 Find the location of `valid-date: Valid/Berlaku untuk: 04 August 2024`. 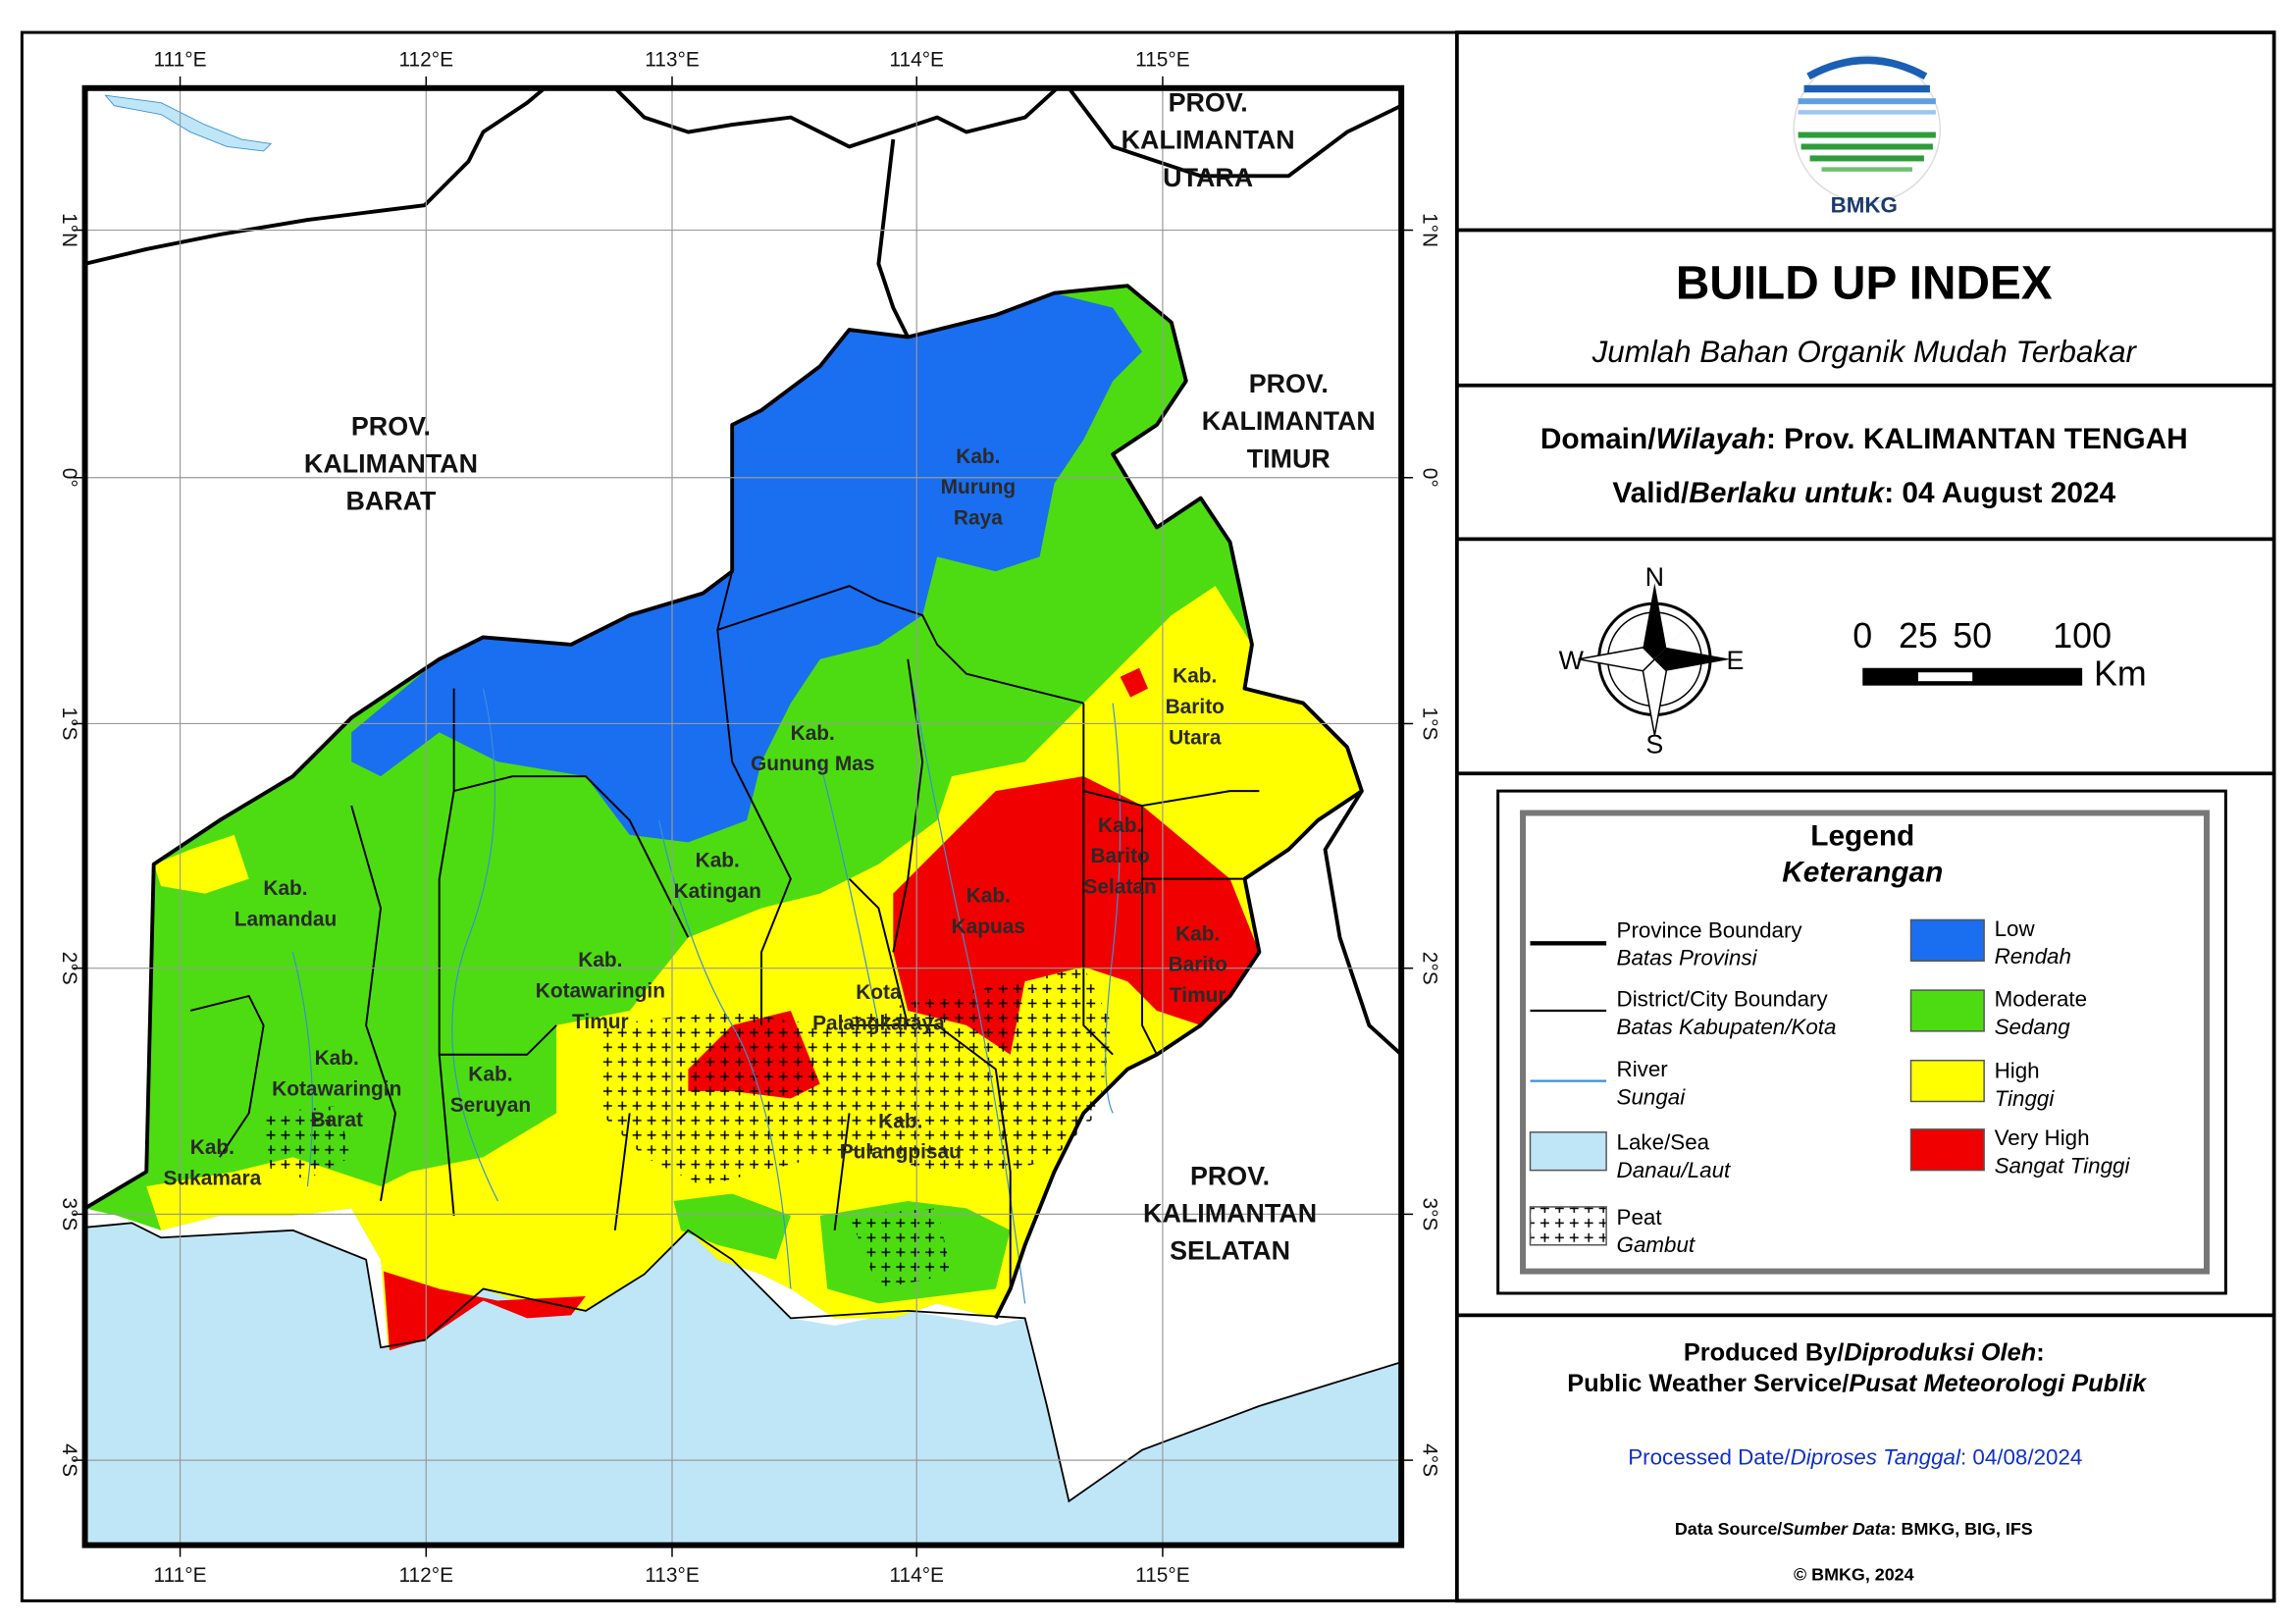

valid-date: Valid/Berlaku untuk: 04 August 2024 is located at coordinates (1863, 493).